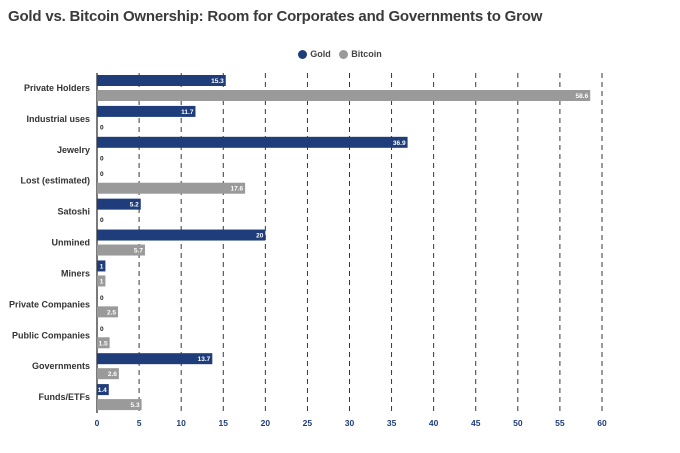  I want to click on data-label-bitcoin: 2.6, so click(112, 374).